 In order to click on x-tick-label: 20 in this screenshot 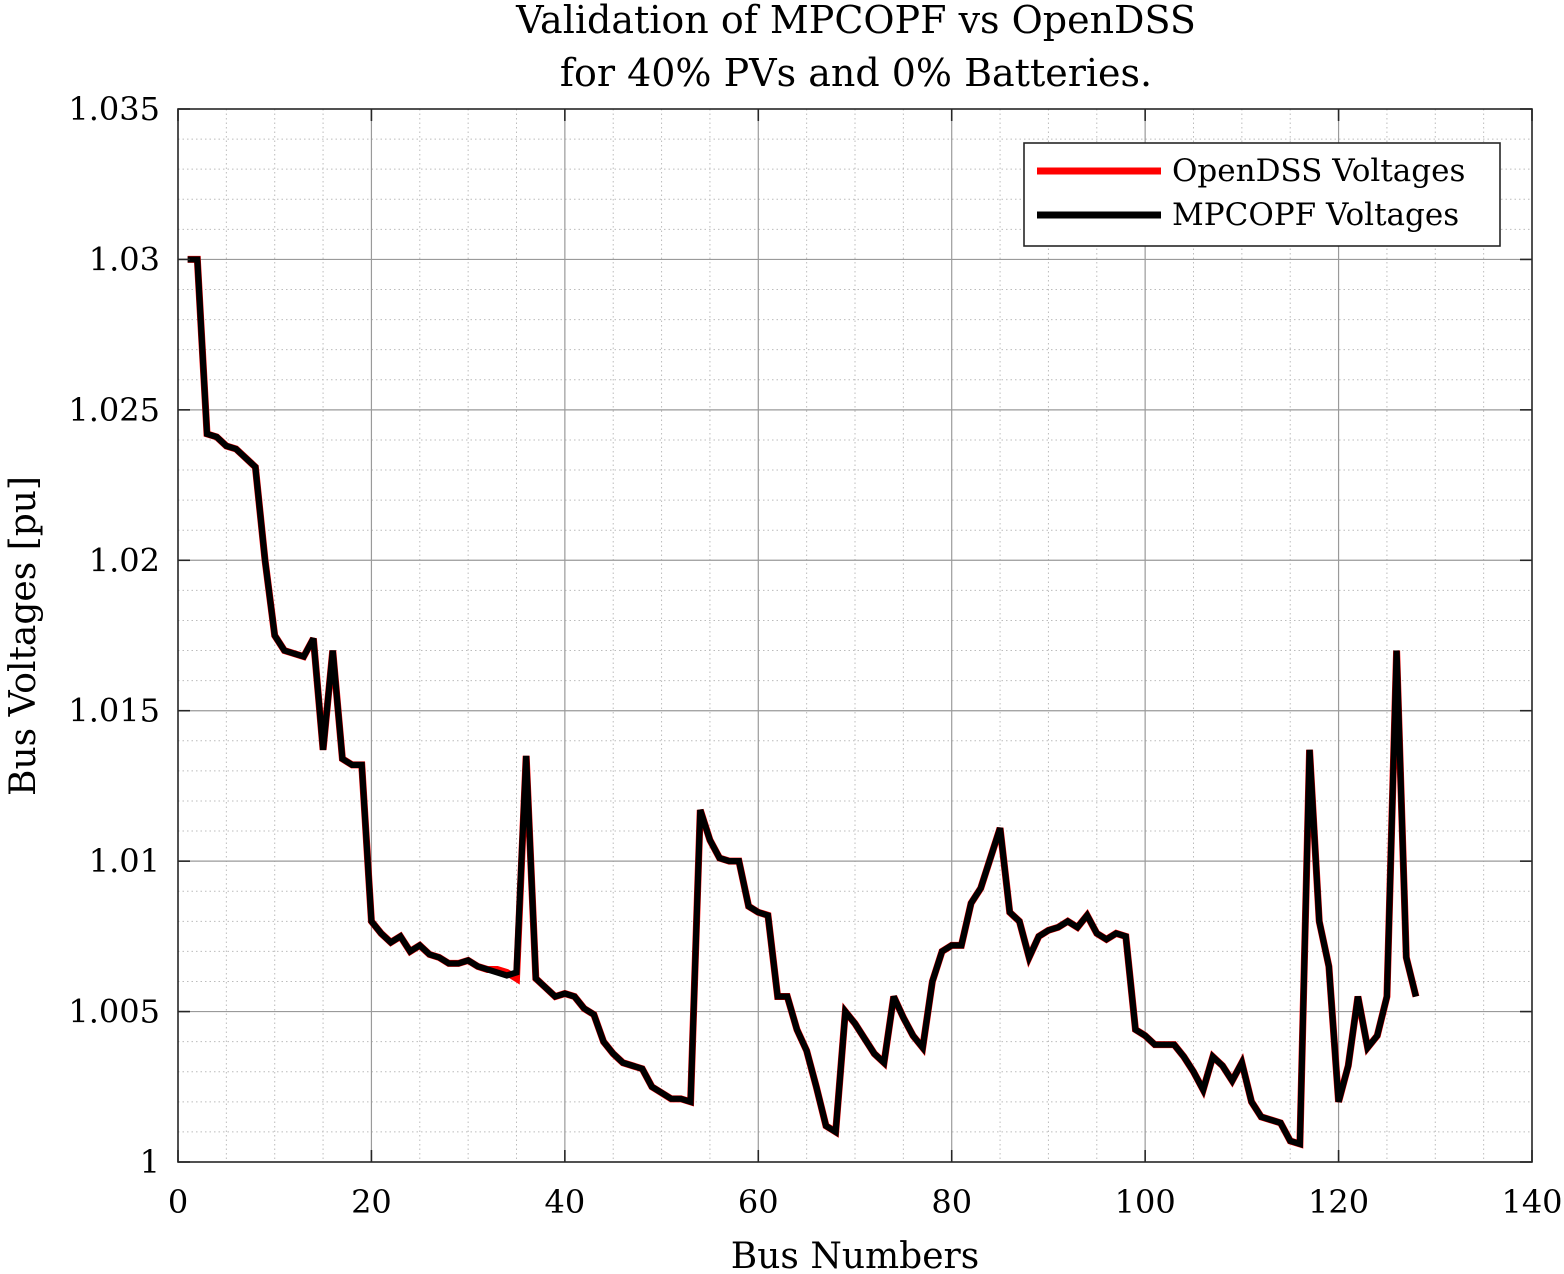, I will do `click(371, 1202)`.